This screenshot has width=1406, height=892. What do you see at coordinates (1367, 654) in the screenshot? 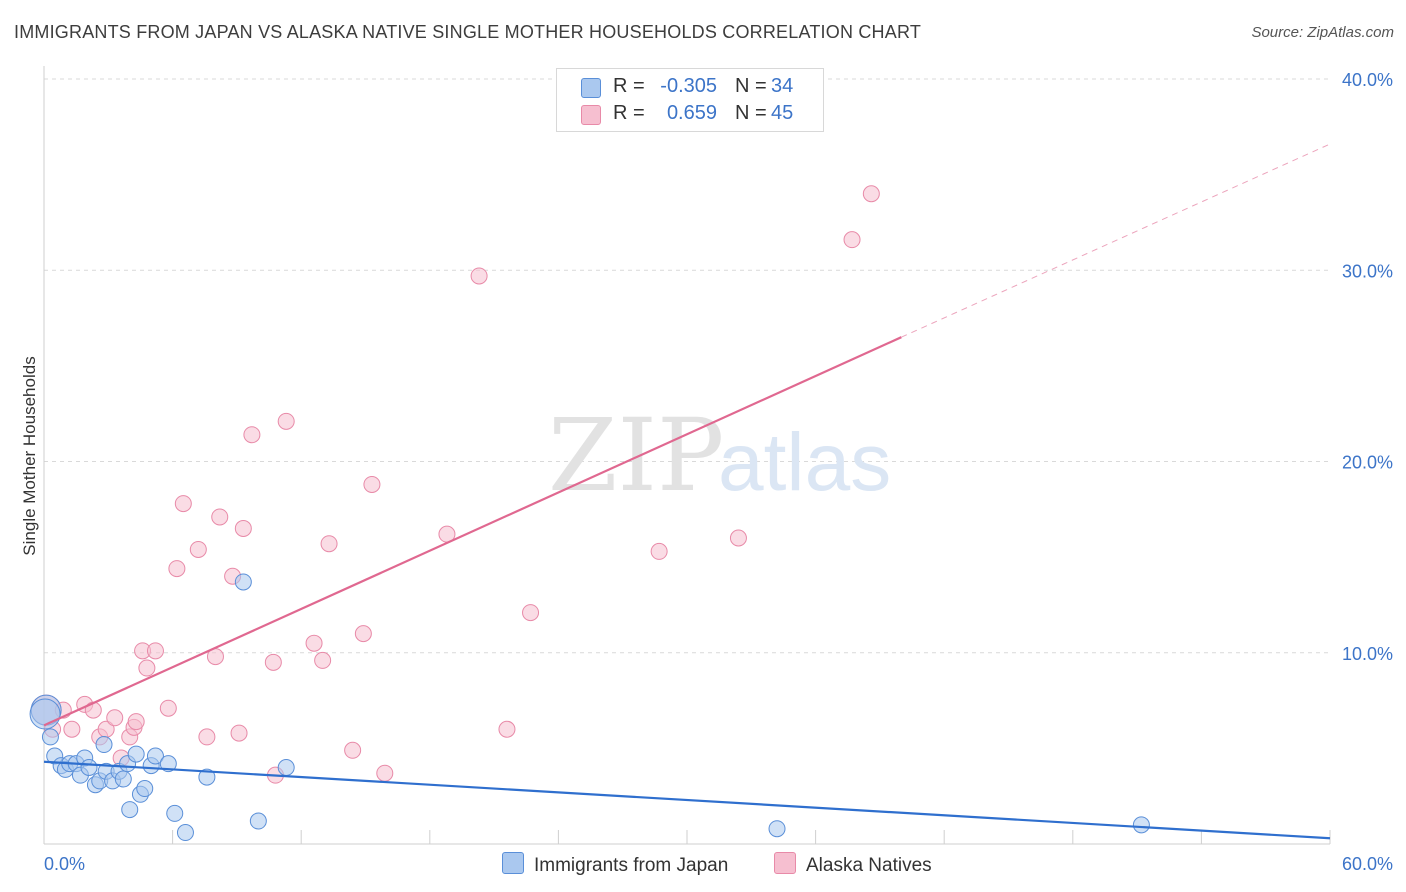
I see `y-tick-label: 10.0%` at bounding box center [1367, 654].